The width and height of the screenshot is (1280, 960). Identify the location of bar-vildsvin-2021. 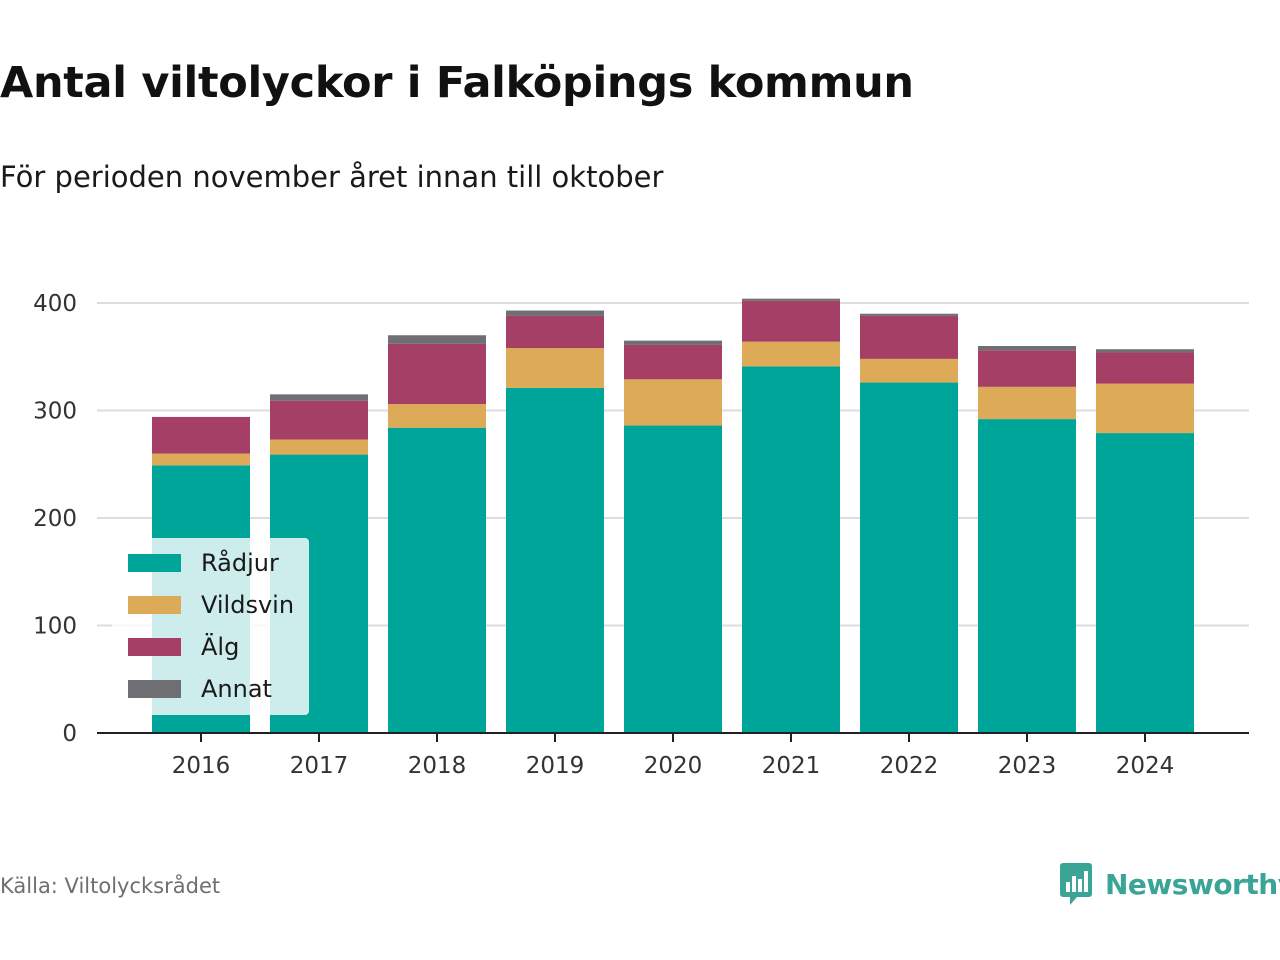
(791, 354).